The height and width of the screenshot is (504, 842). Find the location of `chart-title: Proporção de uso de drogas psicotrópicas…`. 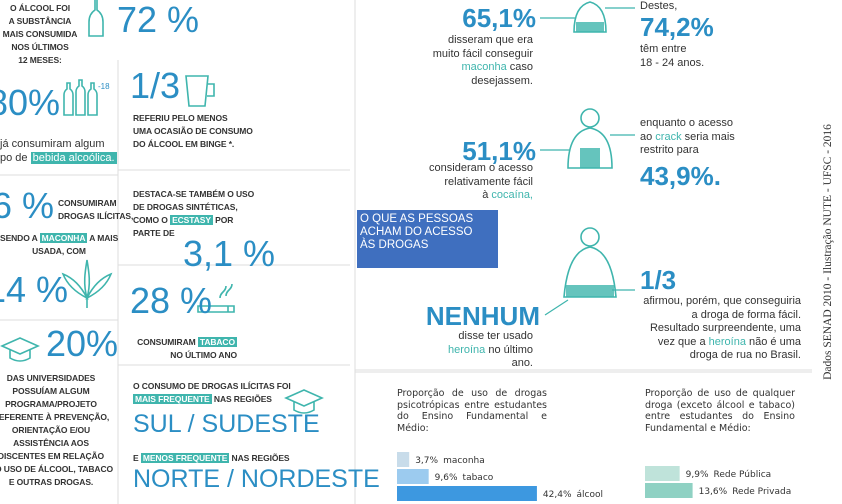

chart-title: Proporção de uso de drogas psicotrópicas… is located at coordinates (472, 411).